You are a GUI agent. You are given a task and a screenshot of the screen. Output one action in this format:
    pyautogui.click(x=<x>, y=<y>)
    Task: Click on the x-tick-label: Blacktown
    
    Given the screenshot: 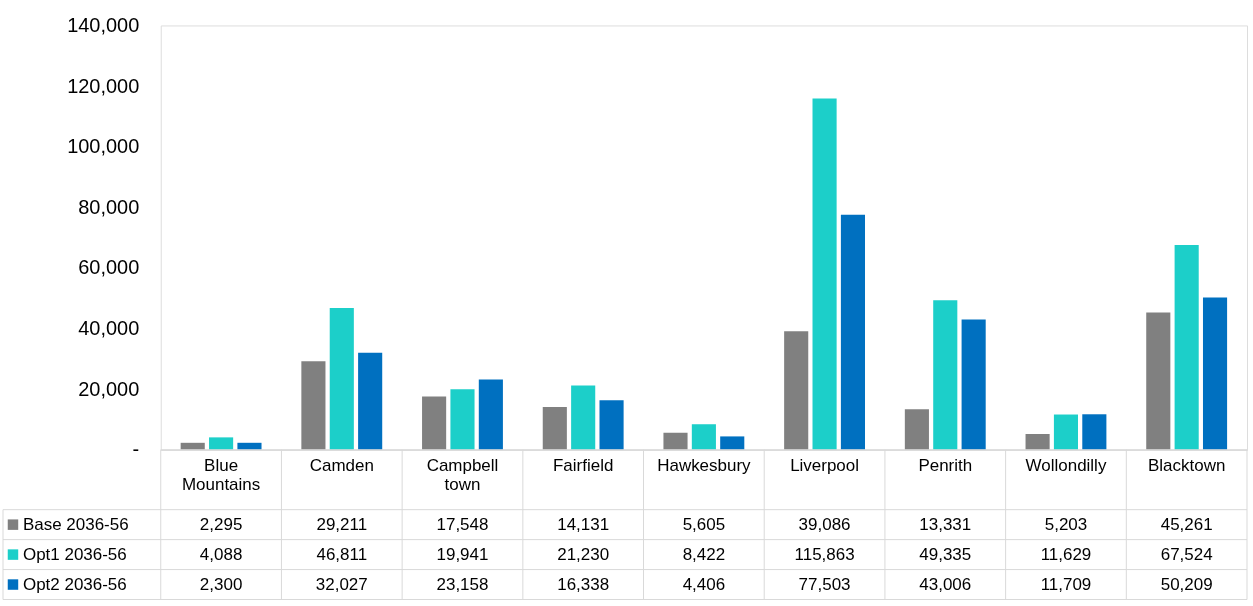 What is the action you would take?
    pyautogui.click(x=1186, y=466)
    